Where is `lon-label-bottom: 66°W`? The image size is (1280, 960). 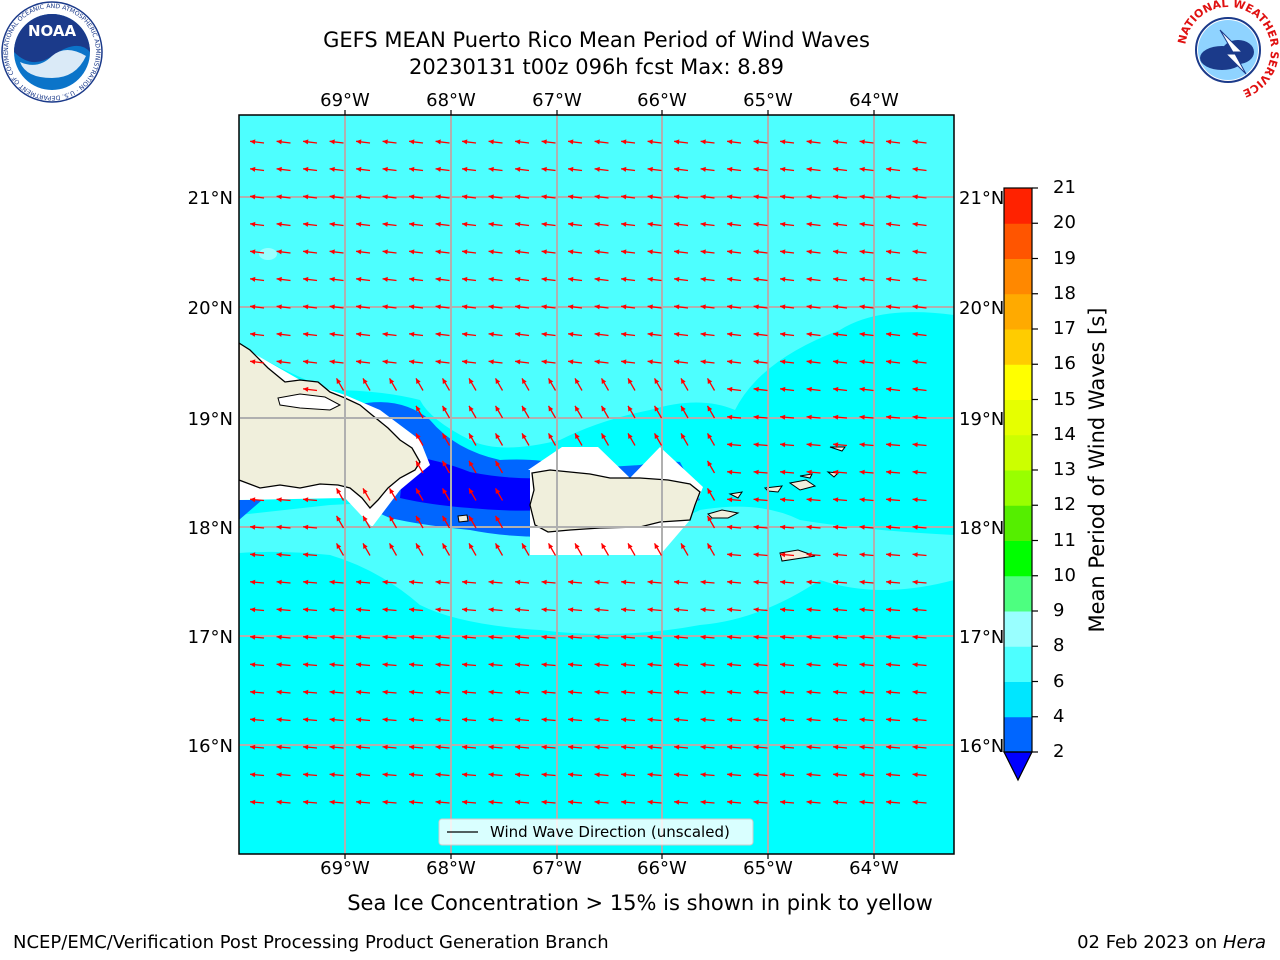
lon-label-bottom: 66°W is located at coordinates (662, 868).